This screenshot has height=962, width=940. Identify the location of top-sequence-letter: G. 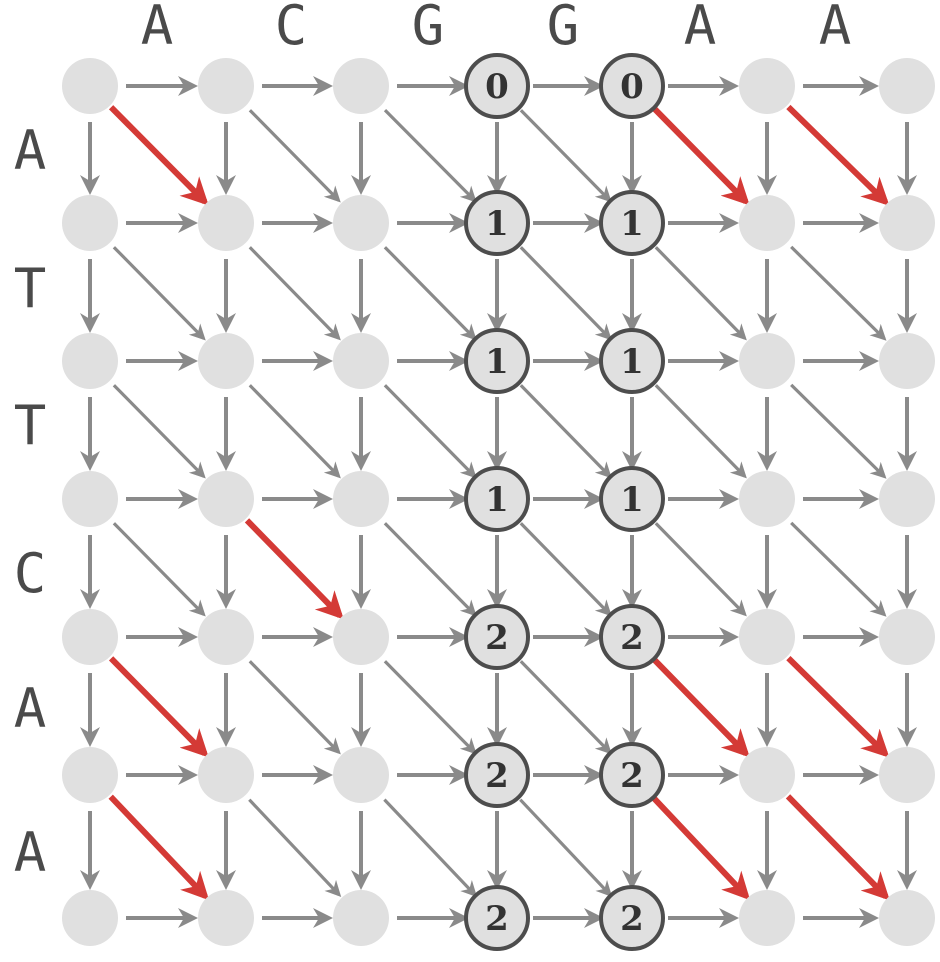
(428, 28).